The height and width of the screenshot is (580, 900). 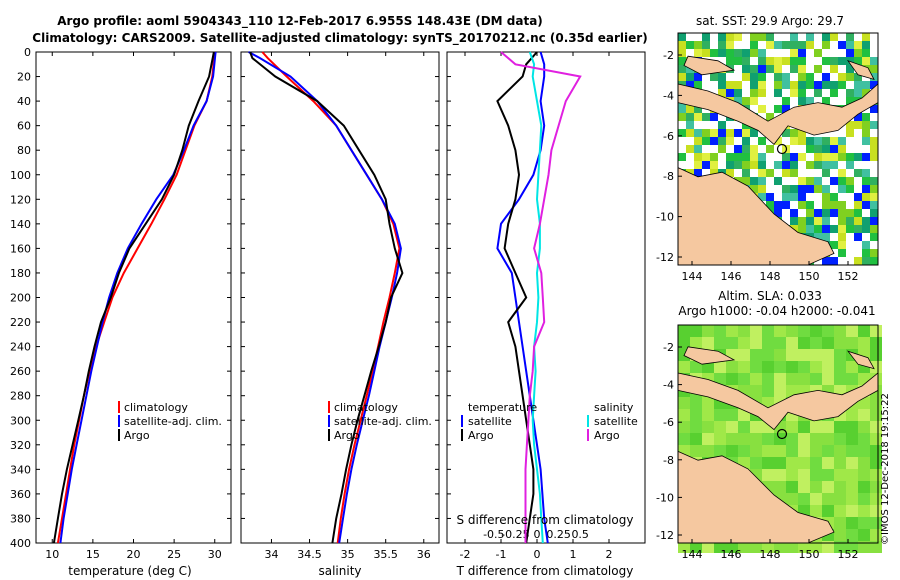 What do you see at coordinates (536, 297) in the screenshot?
I see `series-line-salinity-satellite` at bounding box center [536, 297].